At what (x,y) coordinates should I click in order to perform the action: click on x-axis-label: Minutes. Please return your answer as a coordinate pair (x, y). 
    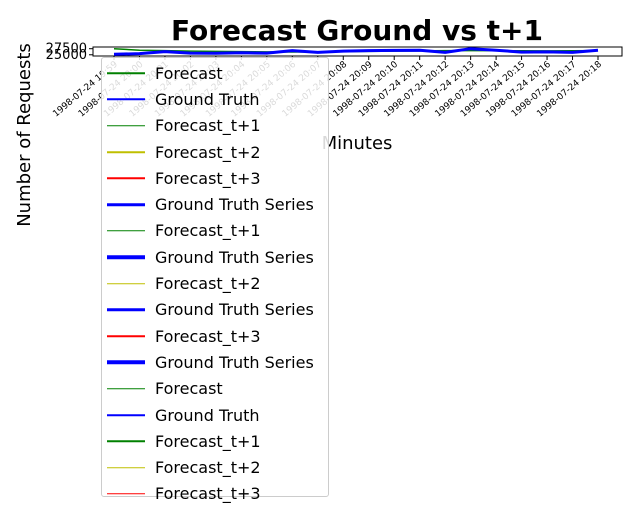
    Looking at the image, I should click on (357, 143).